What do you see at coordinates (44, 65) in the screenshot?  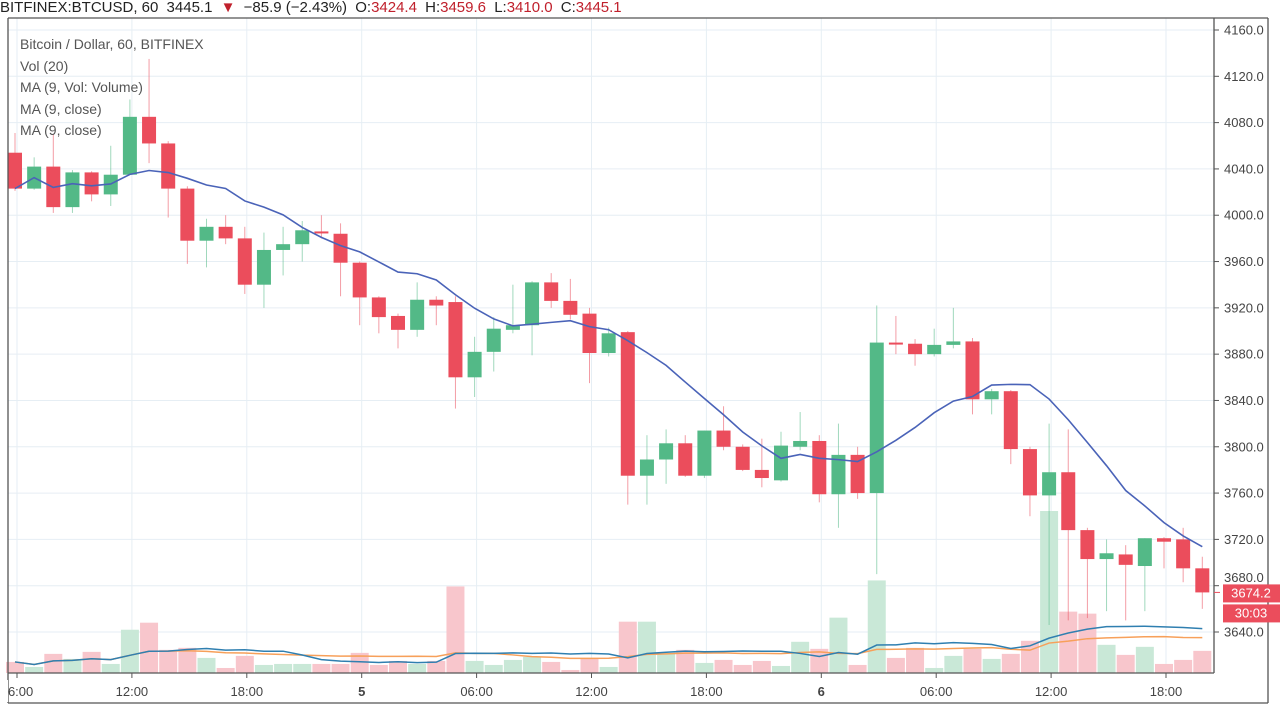 I see `legend-volume: Vol (20)` at bounding box center [44, 65].